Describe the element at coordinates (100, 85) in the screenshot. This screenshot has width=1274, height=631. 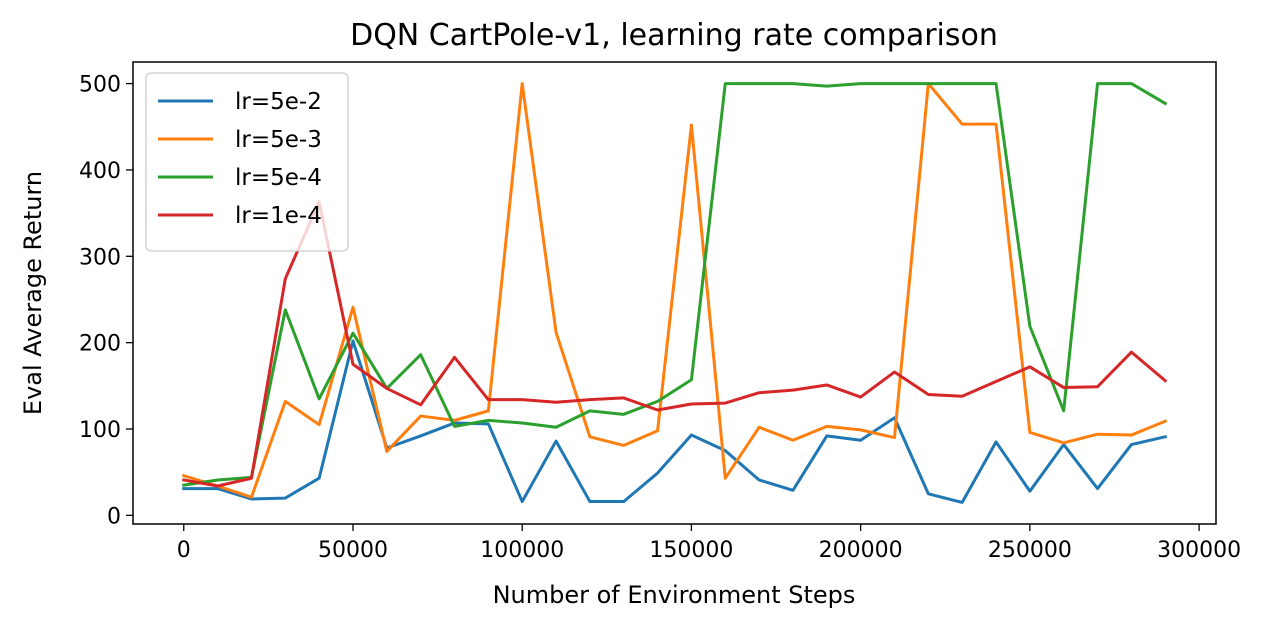
I see `y-tick-label: 500` at that location.